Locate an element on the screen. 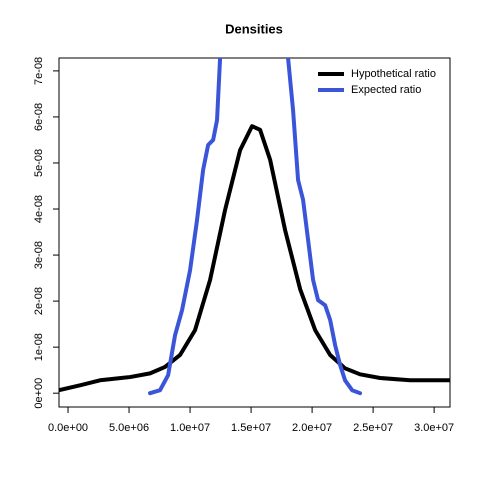 The image size is (480, 480). y-tick-label: 0e+00 is located at coordinates (39, 393).